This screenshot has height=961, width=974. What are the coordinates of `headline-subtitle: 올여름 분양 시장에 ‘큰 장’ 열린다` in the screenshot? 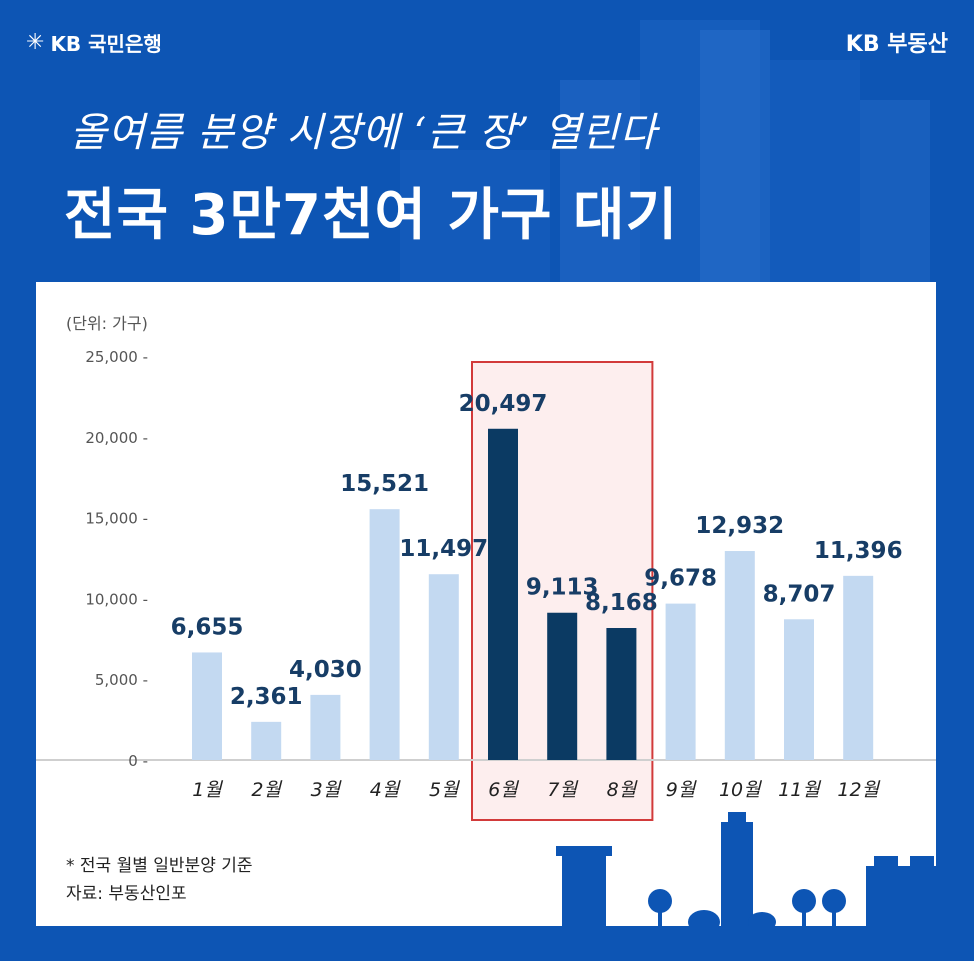 It's located at (364, 133).